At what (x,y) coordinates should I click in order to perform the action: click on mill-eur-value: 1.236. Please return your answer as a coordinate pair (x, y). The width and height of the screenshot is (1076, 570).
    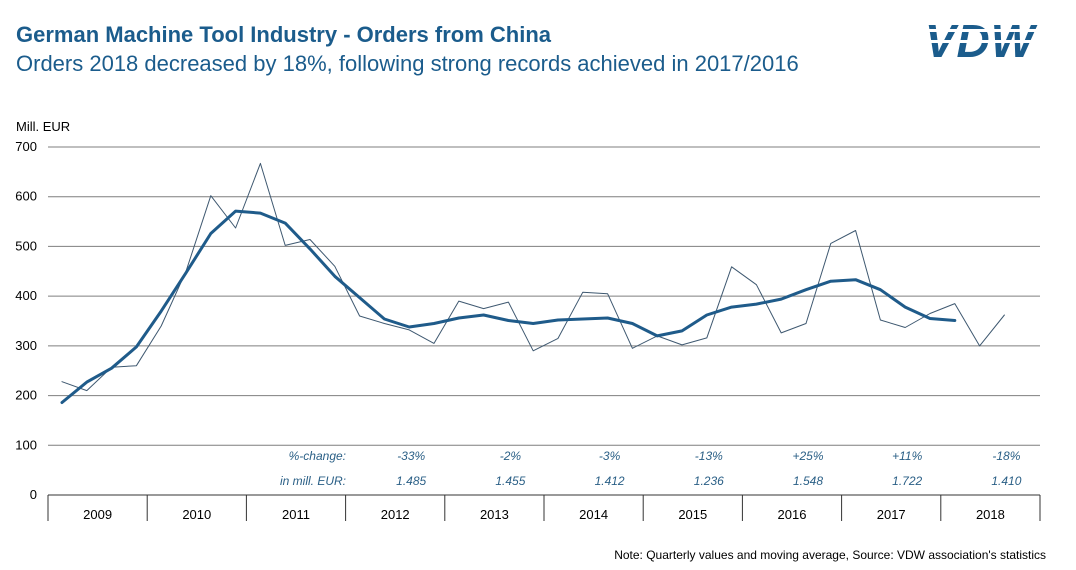
    Looking at the image, I should click on (709, 481).